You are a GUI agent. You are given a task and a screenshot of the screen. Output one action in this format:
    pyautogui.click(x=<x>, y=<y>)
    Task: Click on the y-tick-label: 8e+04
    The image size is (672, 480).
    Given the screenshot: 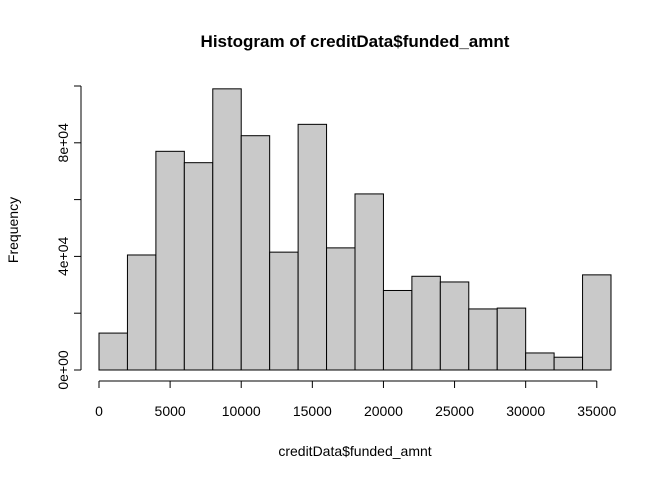 What is the action you would take?
    pyautogui.click(x=63, y=143)
    